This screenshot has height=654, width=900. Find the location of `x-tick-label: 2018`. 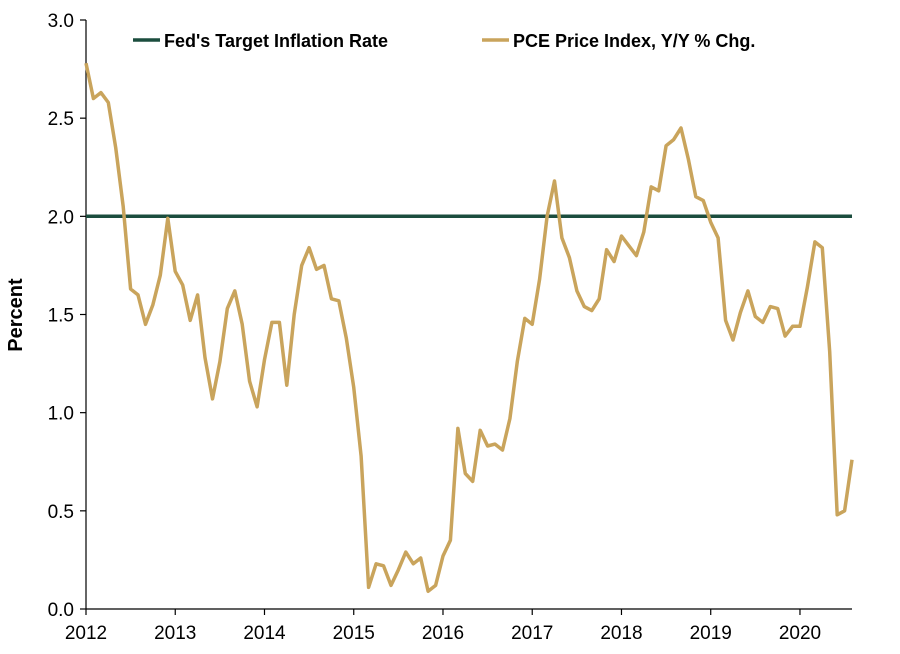

x-tick-label: 2018 is located at coordinates (621, 633).